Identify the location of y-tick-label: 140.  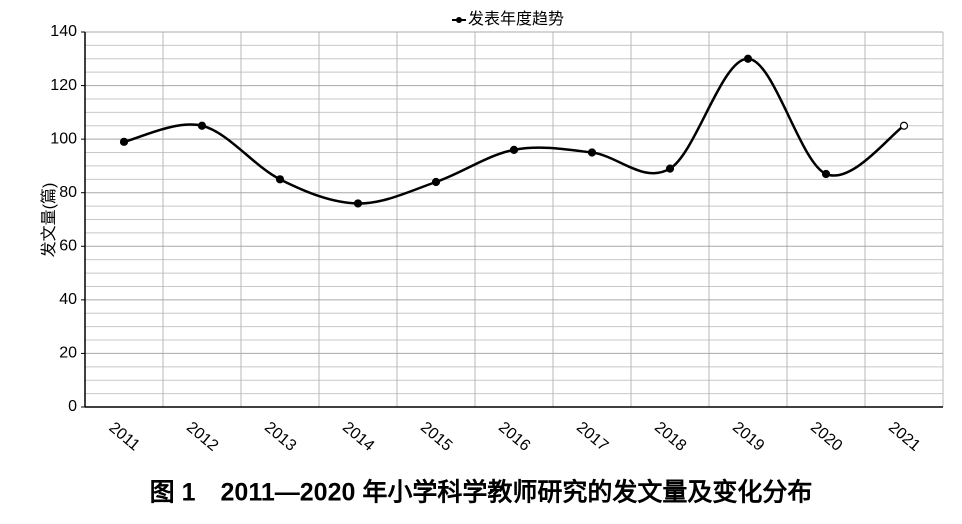
(63, 31).